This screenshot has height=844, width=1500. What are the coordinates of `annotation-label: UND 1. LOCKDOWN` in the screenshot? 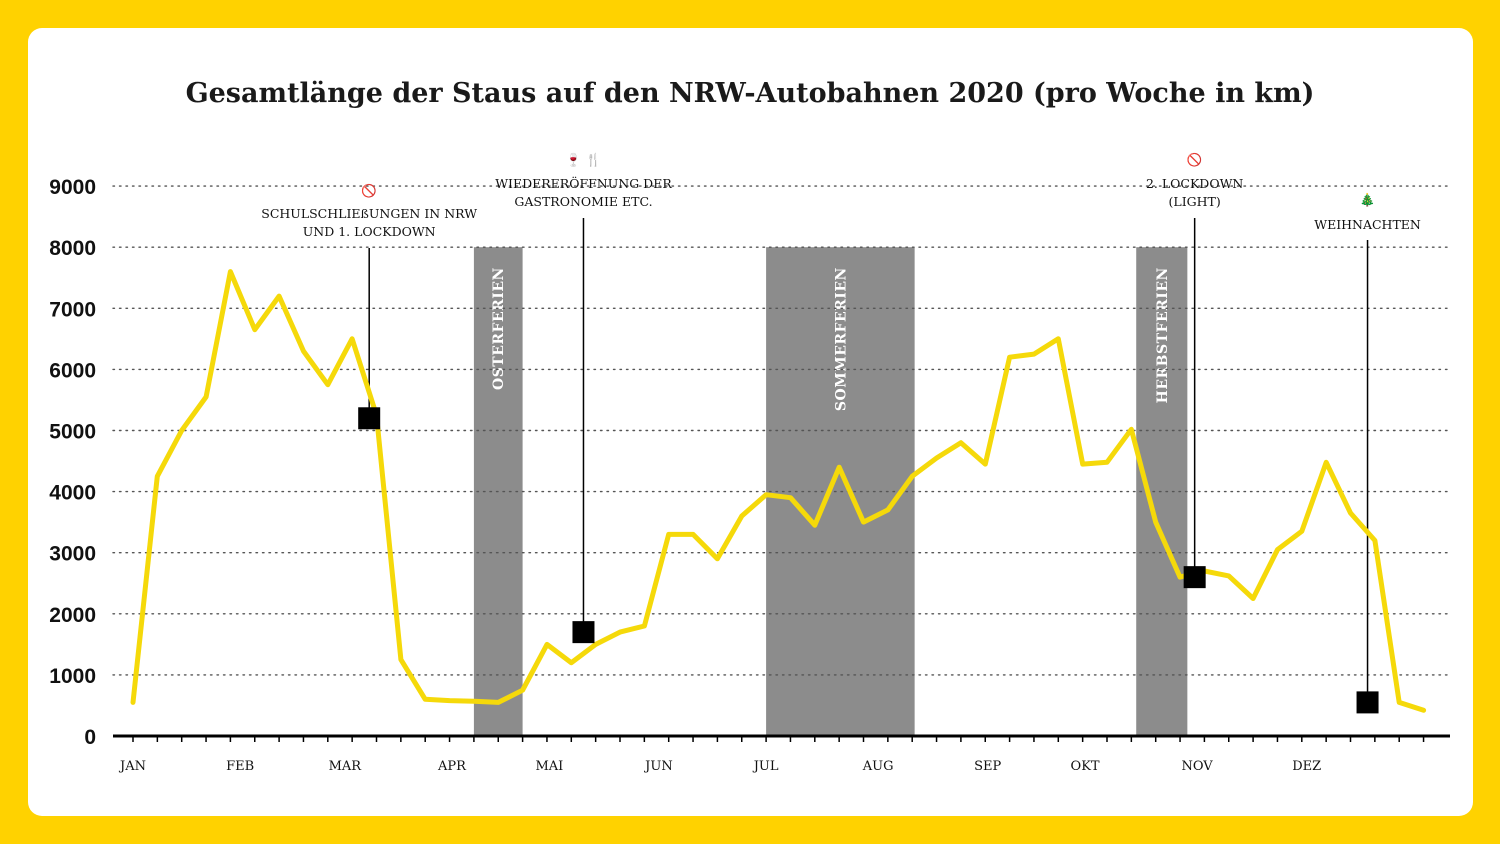 It's located at (369, 231).